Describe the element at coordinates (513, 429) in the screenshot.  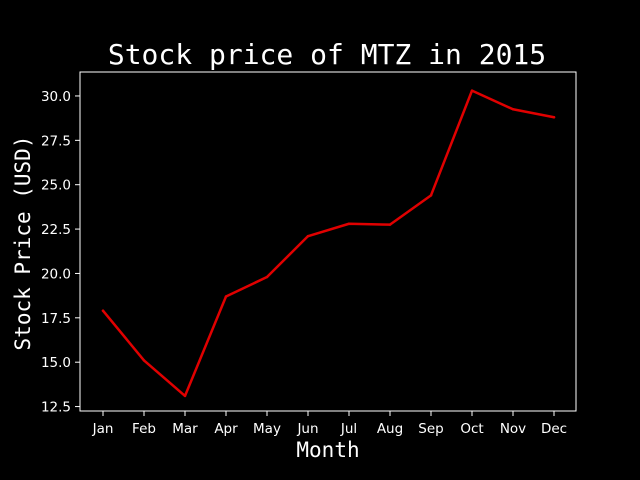
I see `x-tick-label: Nov` at that location.